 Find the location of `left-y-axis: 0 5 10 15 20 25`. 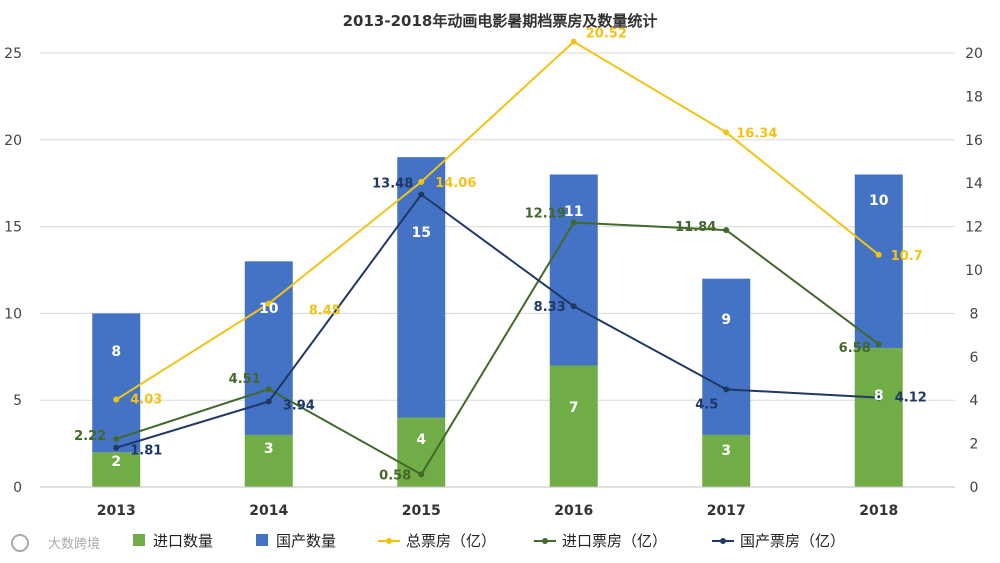

left-y-axis: 0 5 10 15 20 25 is located at coordinates (13, 271).